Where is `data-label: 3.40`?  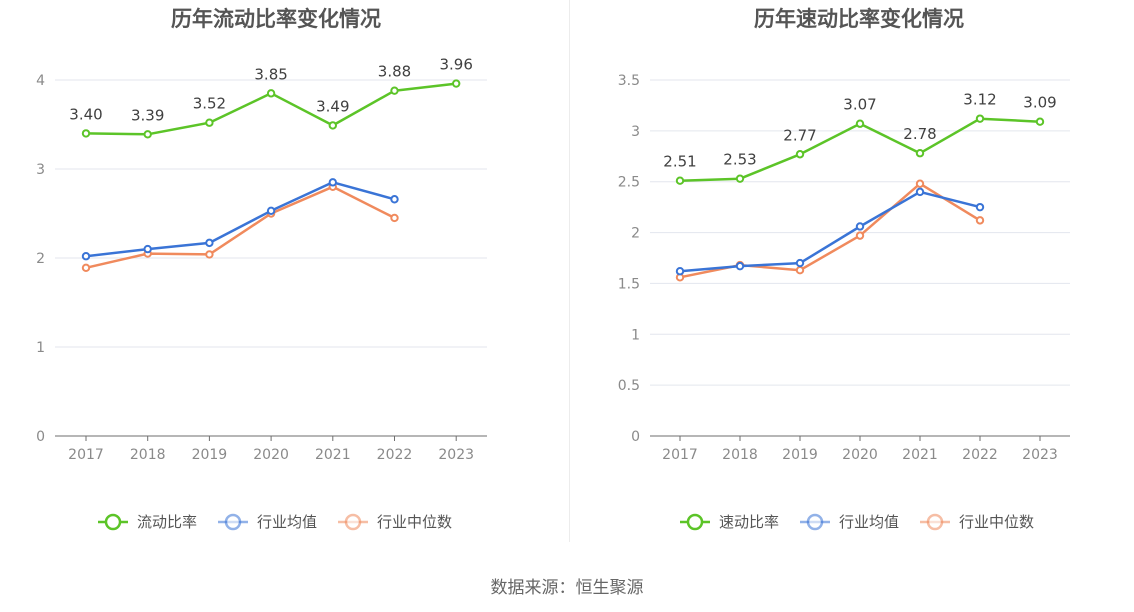
data-label: 3.40 is located at coordinates (85, 114).